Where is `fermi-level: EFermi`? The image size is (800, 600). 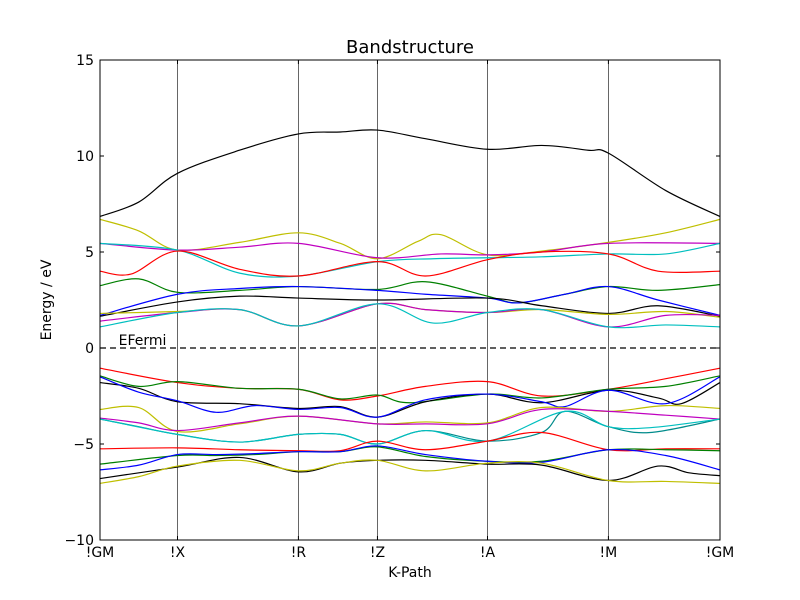 fermi-level: EFermi is located at coordinates (410, 341).